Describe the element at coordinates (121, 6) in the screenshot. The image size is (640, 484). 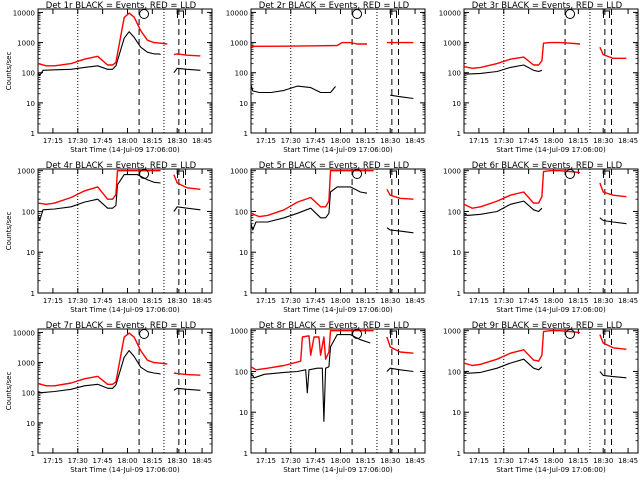
I see `chart-title: Det 1r BLACK = Events, RED = LLD` at that location.